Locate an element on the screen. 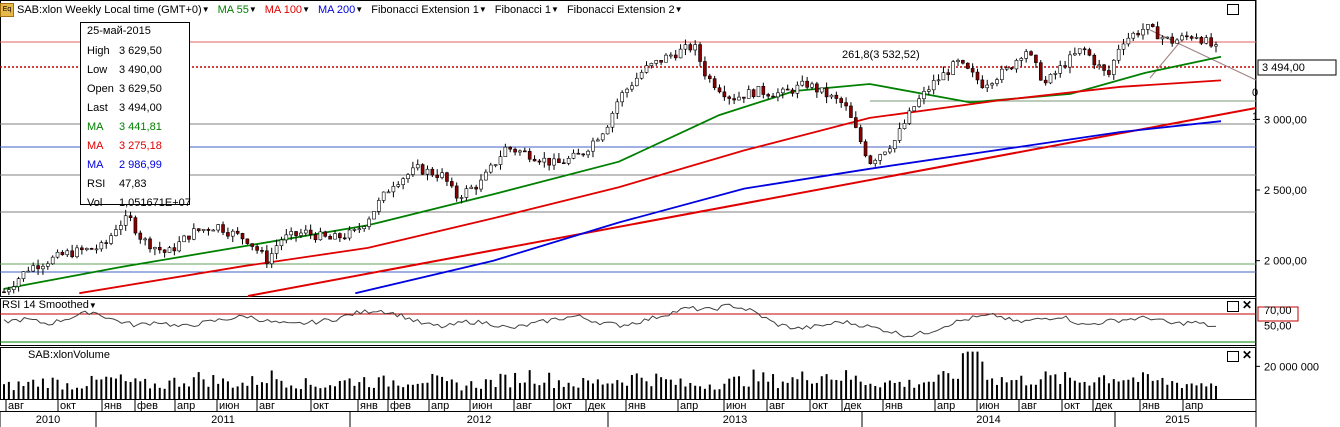 This screenshot has height=427, width=1340. indicator-toggle: Fibonacci Extension 2▼ is located at coordinates (625, 10).